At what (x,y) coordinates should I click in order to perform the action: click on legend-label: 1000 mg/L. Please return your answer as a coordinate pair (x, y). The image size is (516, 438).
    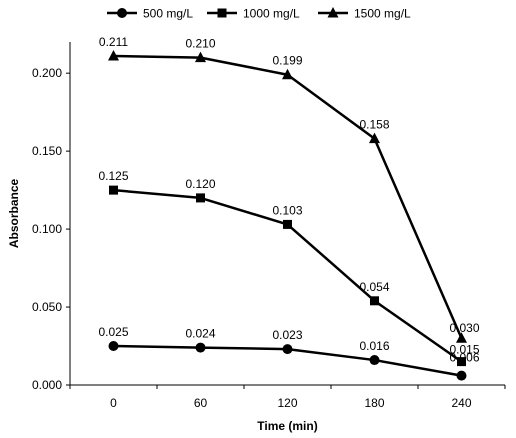
    Looking at the image, I should click on (271, 14).